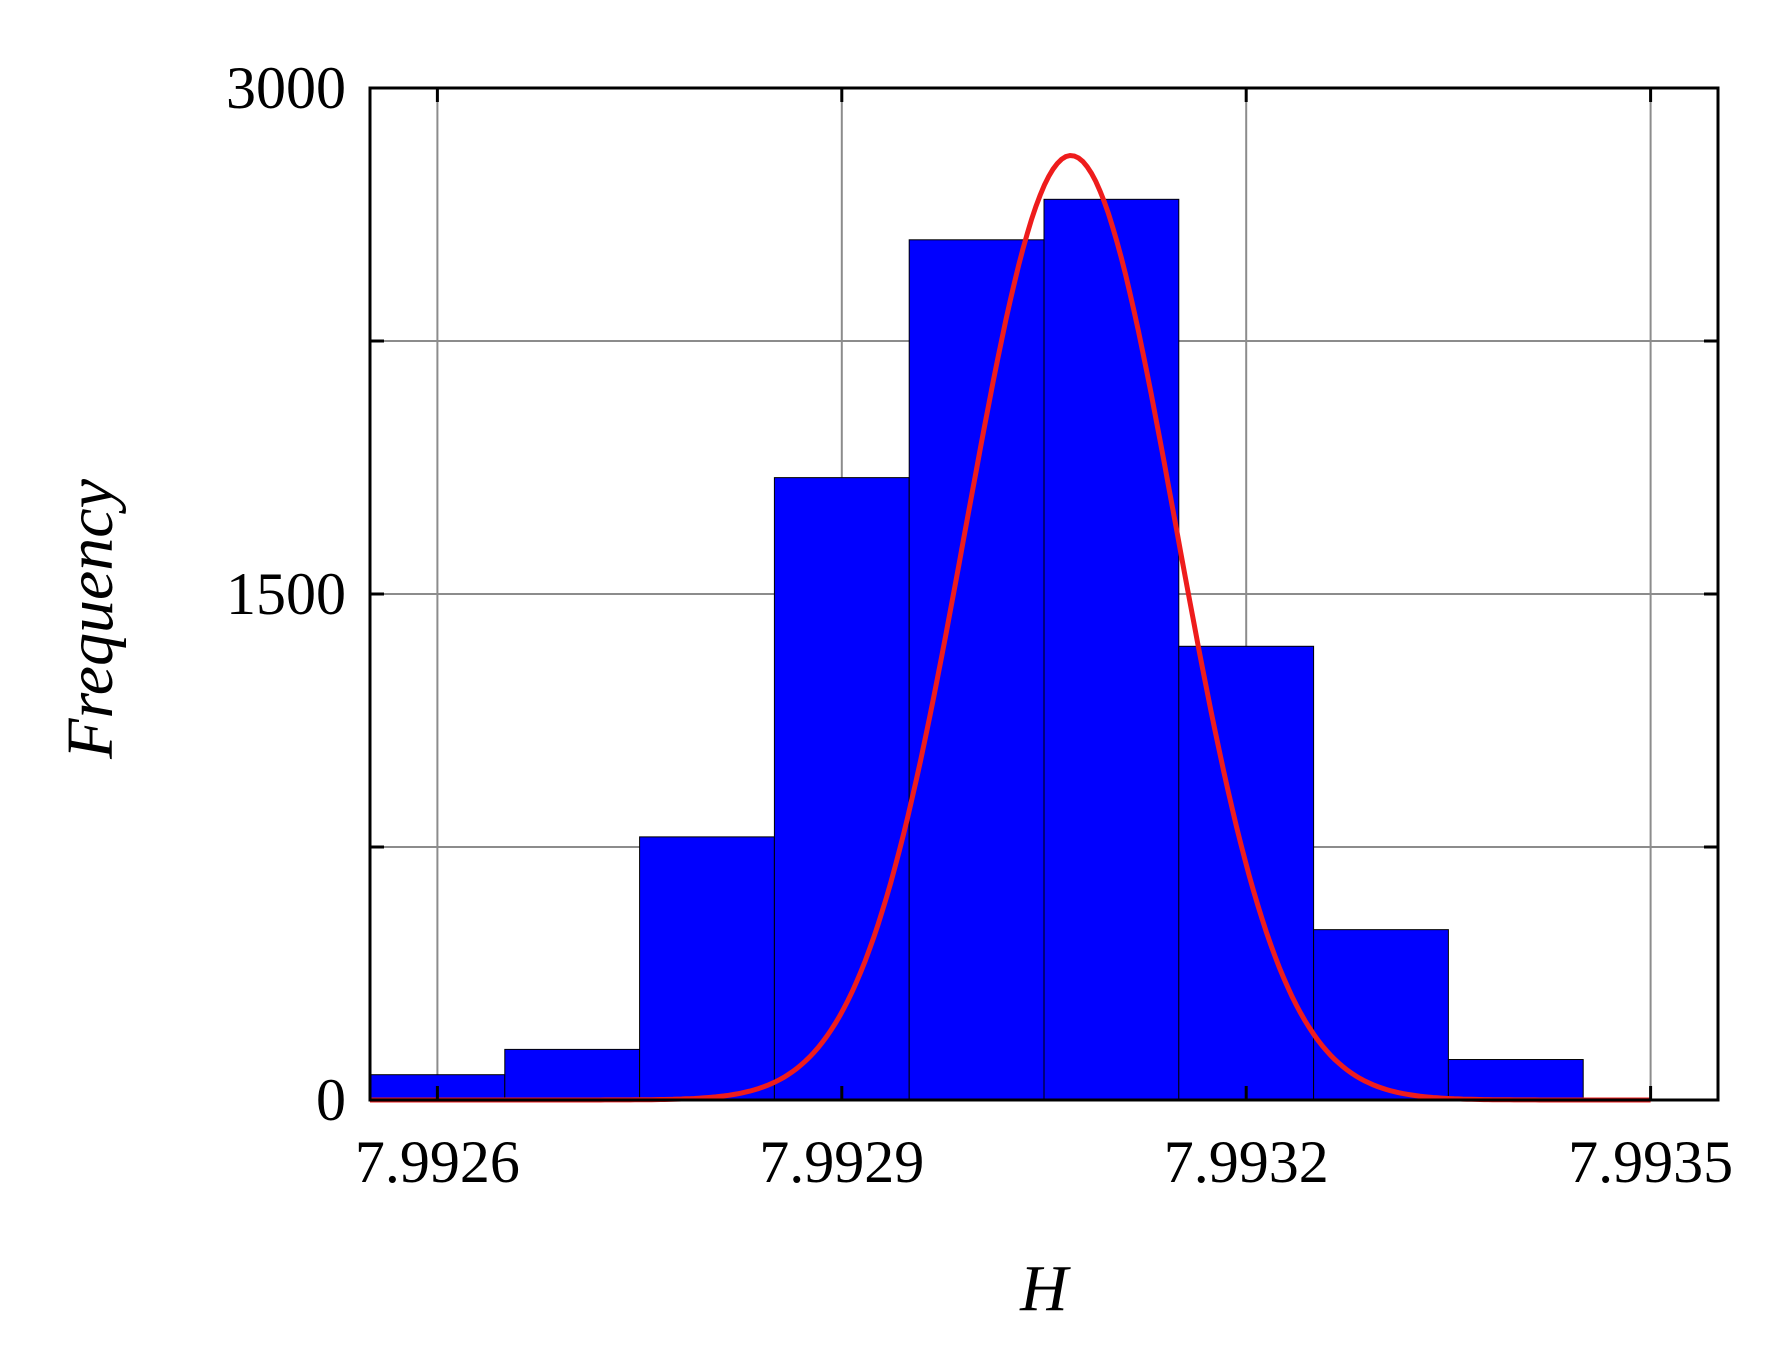 This screenshot has height=1353, width=1790. What do you see at coordinates (90, 618) in the screenshot?
I see `y-axis-title: Frequency` at bounding box center [90, 618].